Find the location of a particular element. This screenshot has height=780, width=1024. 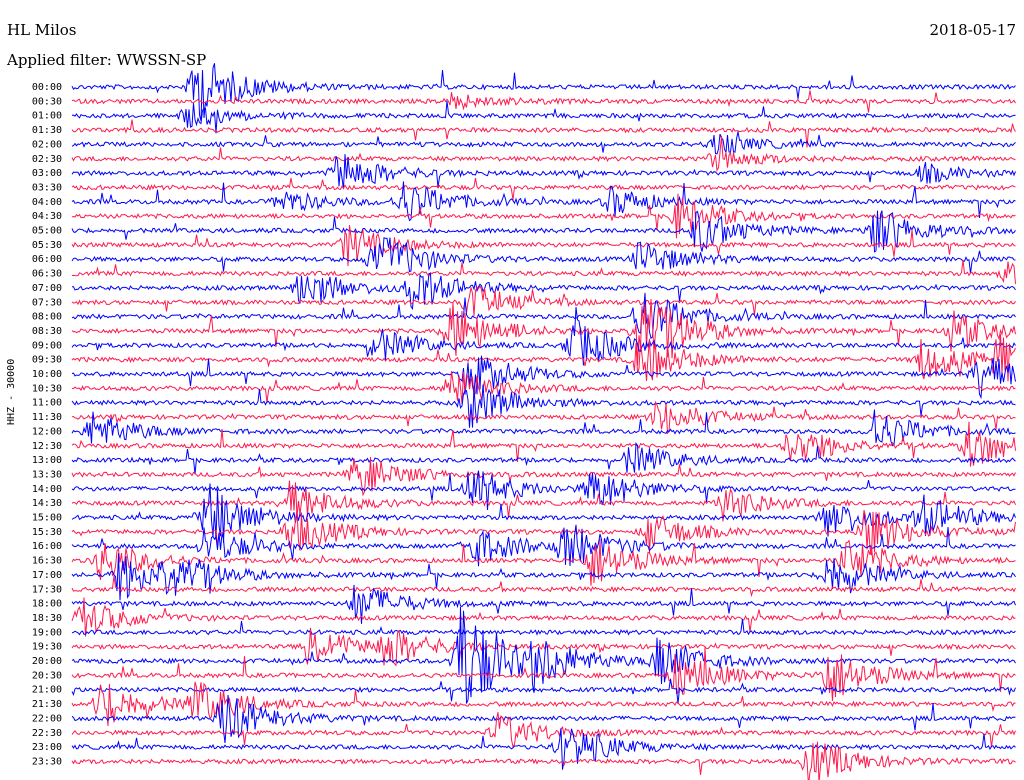

trace-row-2000 is located at coordinates (543, 655).